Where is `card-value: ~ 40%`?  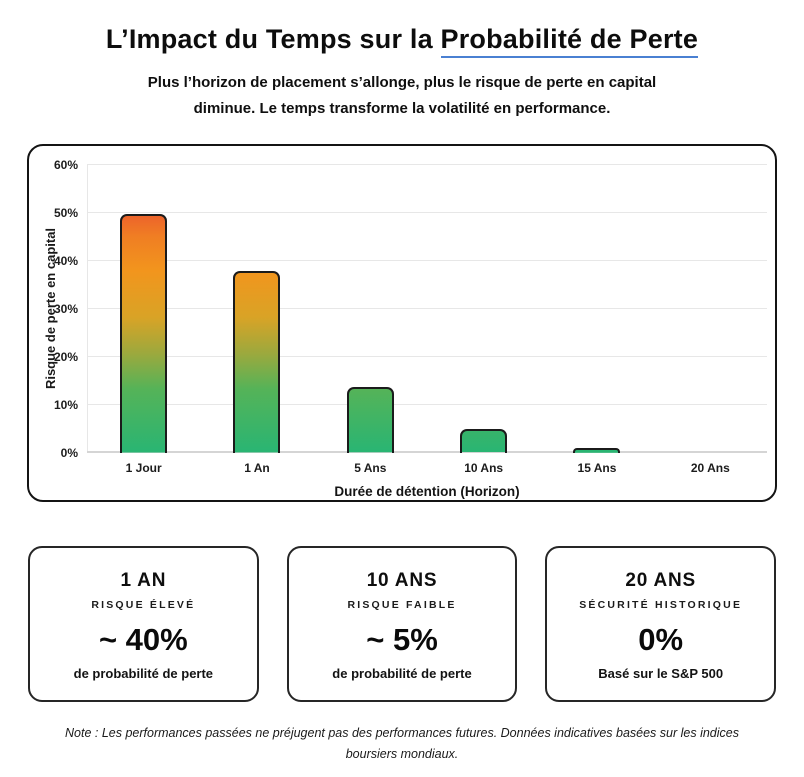 card-value: ~ 40% is located at coordinates (143, 639).